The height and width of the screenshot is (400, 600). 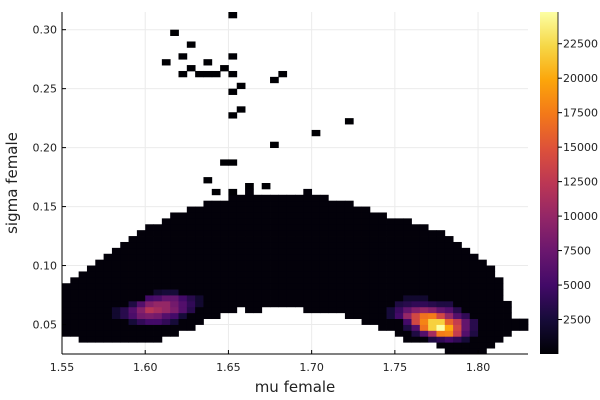 I want to click on colorbar-tick-label: 17500, so click(x=580, y=113).